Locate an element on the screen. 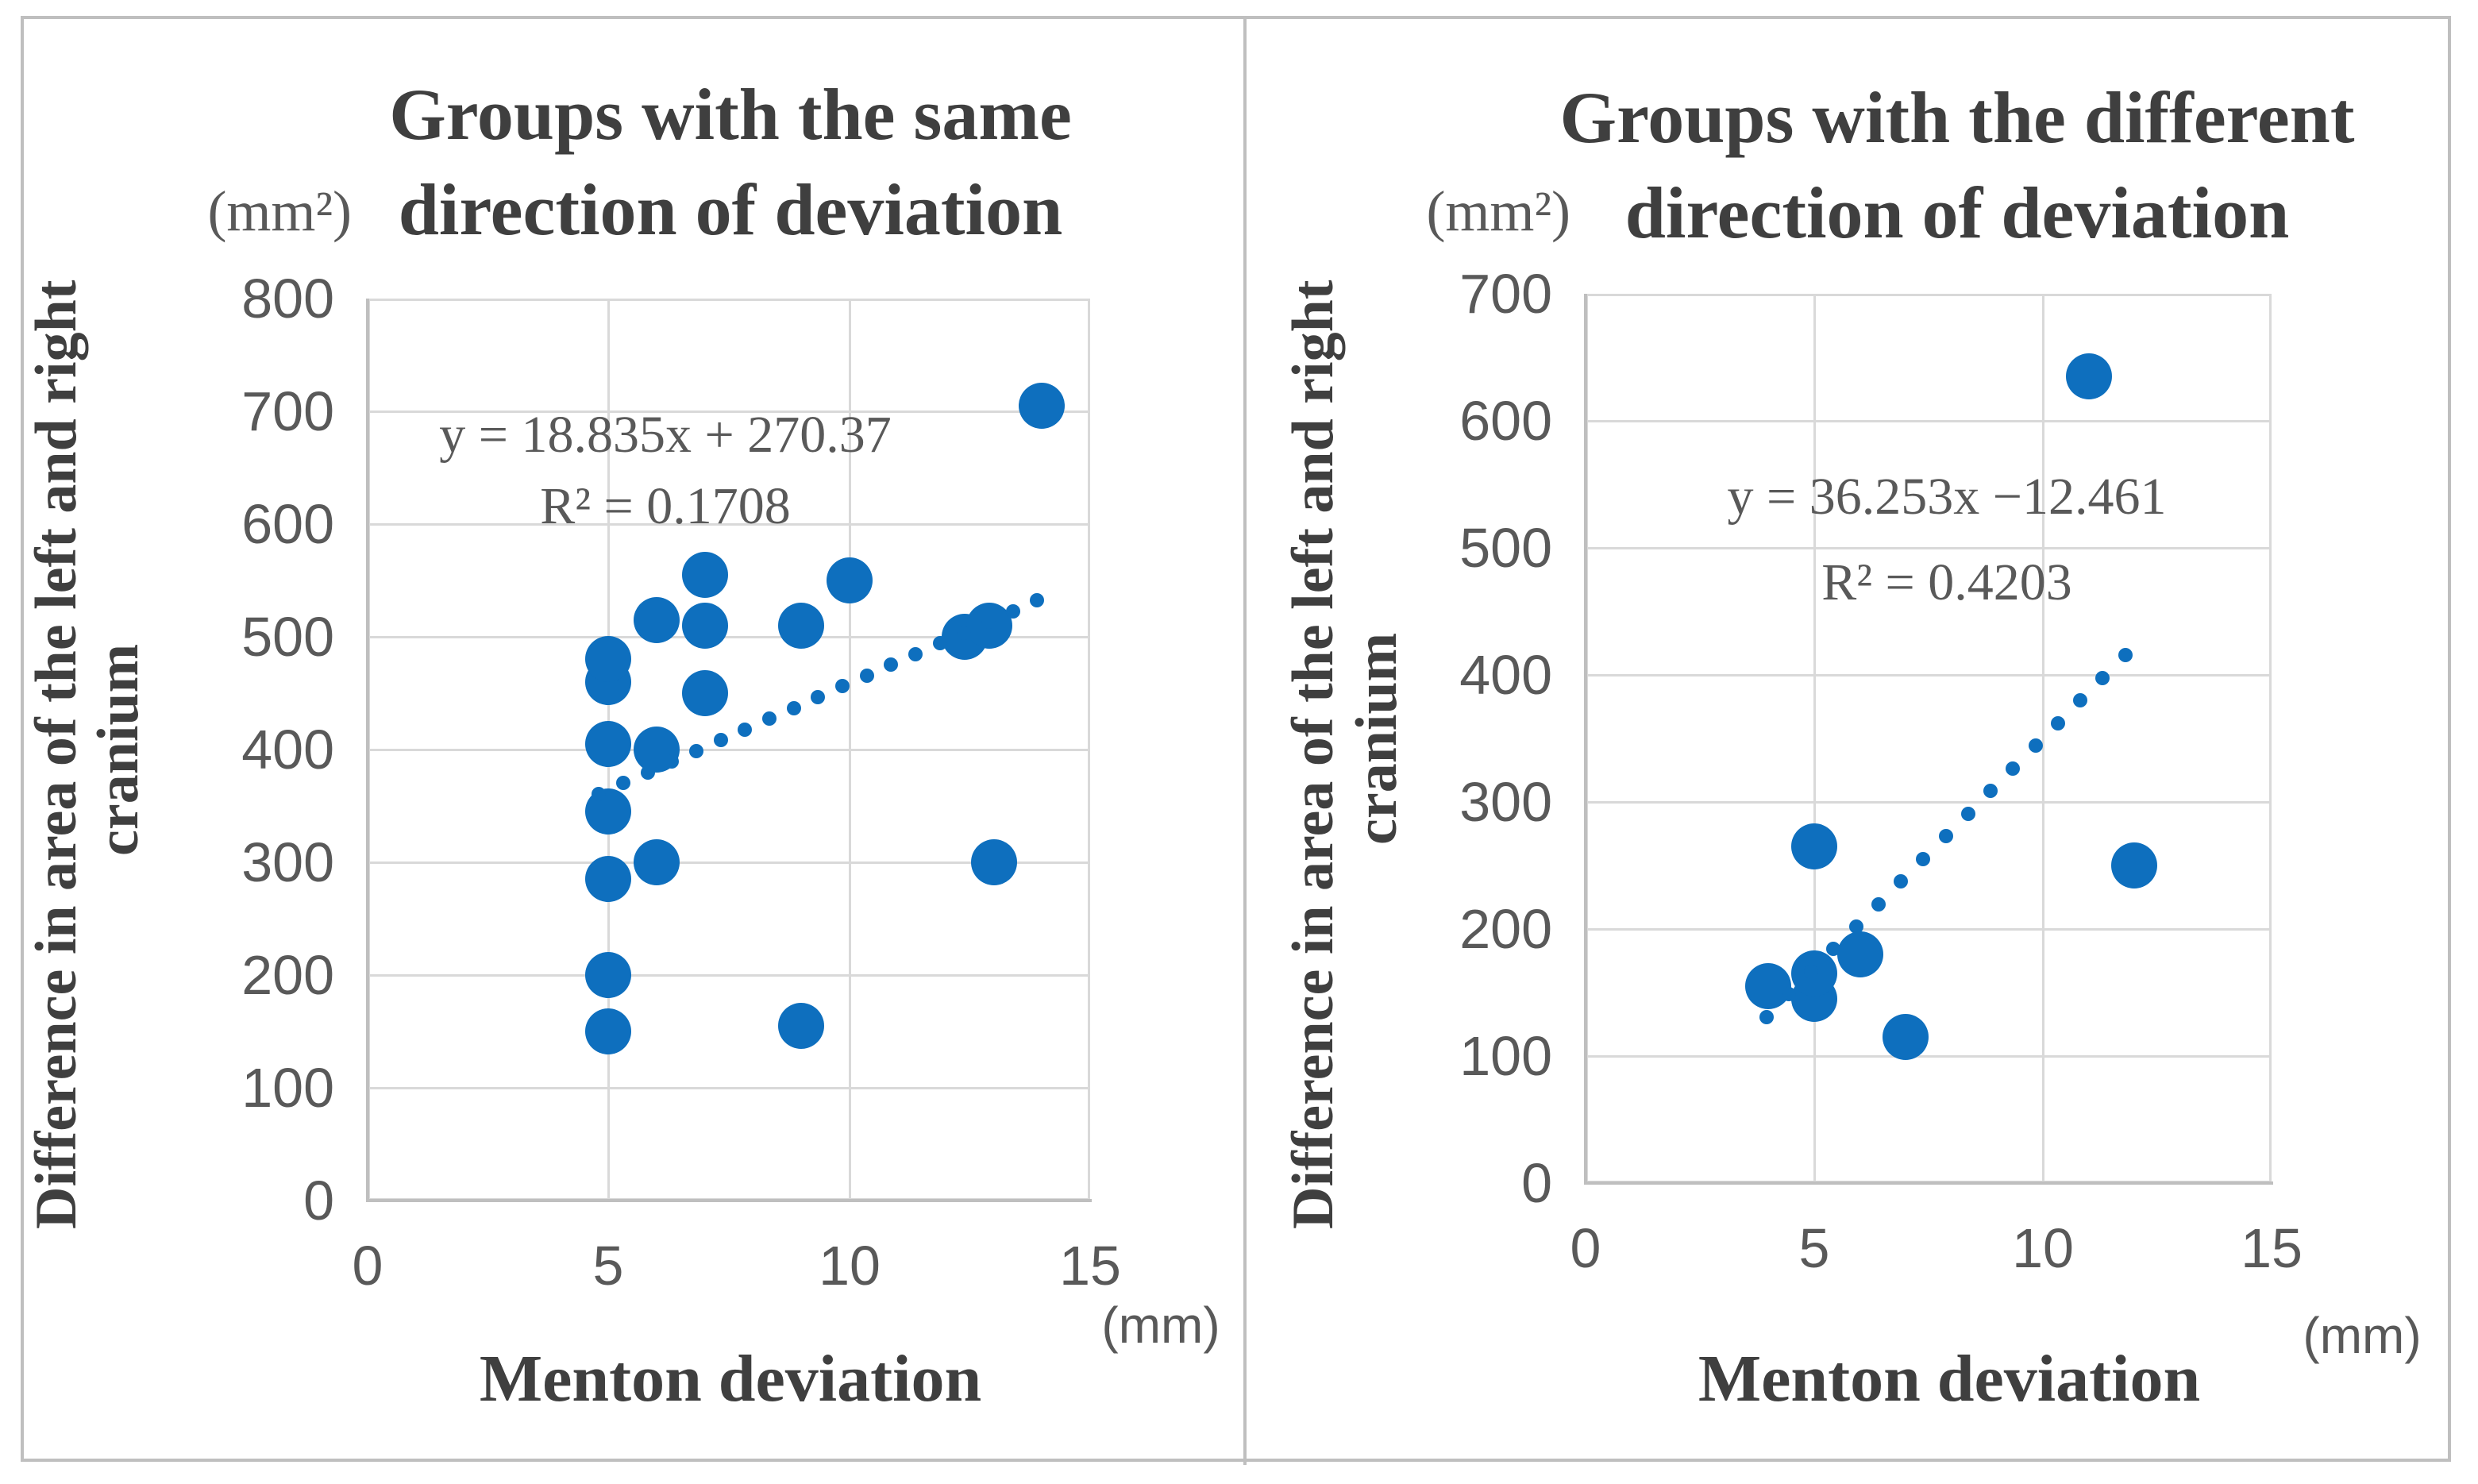 The width and height of the screenshot is (2478, 1484). equation-text: y = 36.253x −12.461 is located at coordinates (1947, 497).